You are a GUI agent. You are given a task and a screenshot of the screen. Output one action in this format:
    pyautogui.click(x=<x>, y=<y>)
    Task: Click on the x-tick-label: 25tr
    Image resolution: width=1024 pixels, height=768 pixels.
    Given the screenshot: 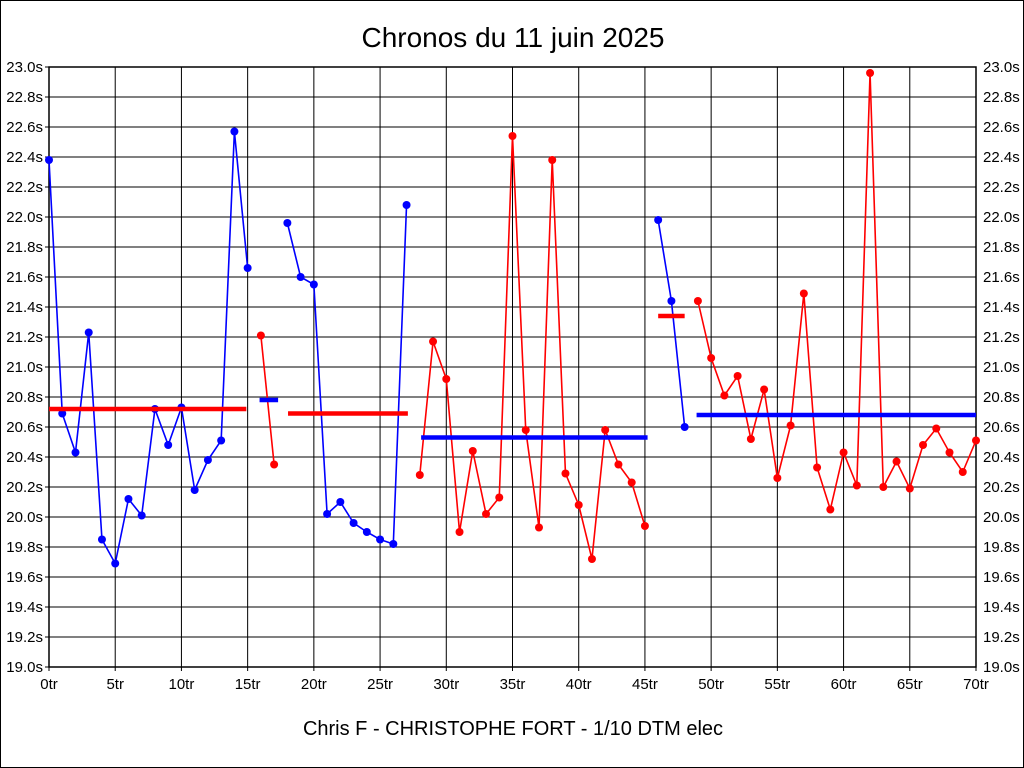 What is the action you would take?
    pyautogui.click(x=380, y=684)
    